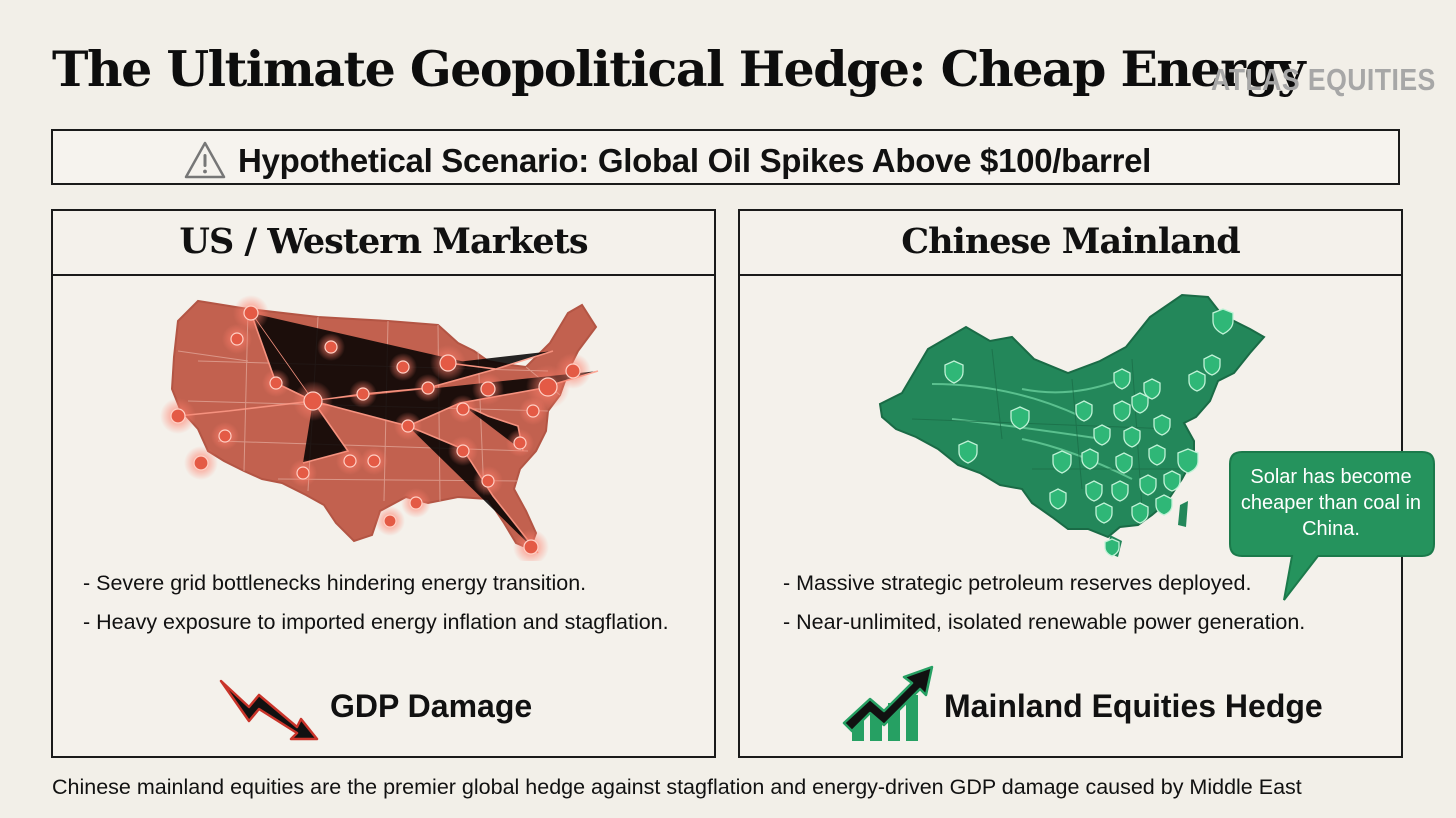 This screenshot has height=818, width=1456. What do you see at coordinates (269, 710) in the screenshot?
I see `trend-down-arrow-icon` at bounding box center [269, 710].